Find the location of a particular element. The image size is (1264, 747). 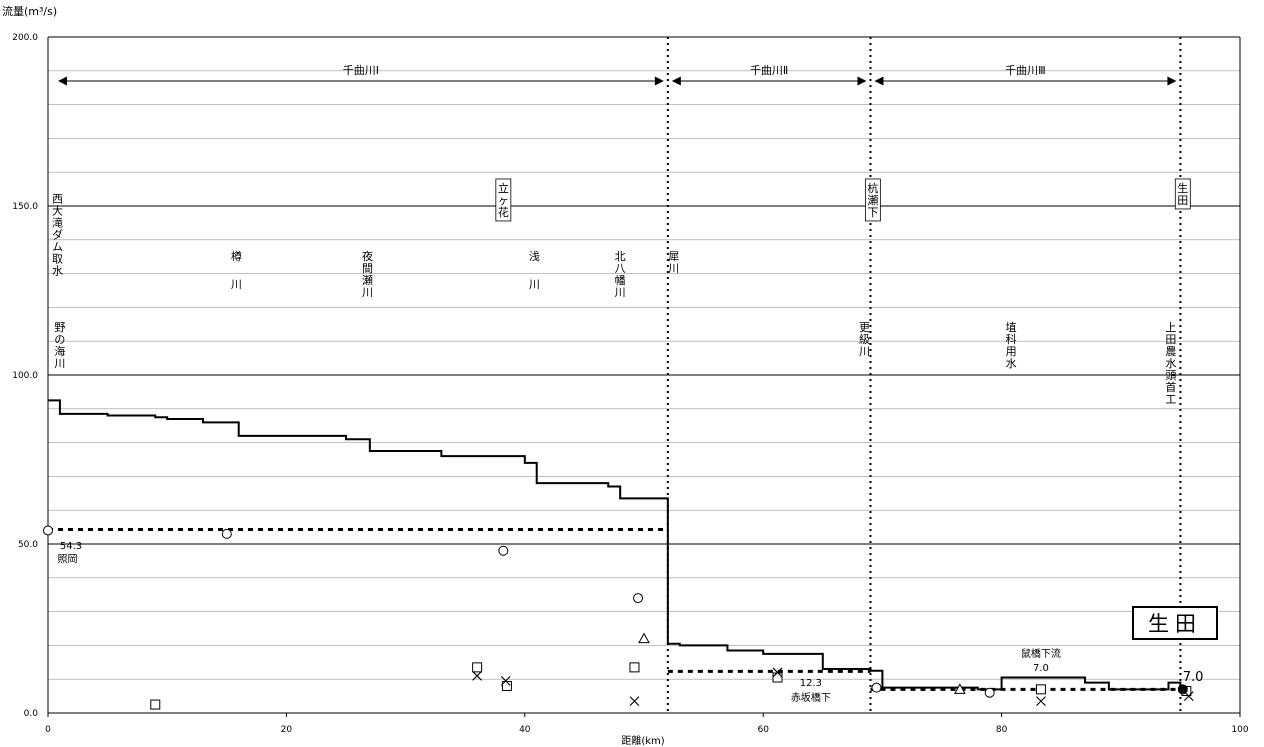

boxed-station-label: 杭瀬下 is located at coordinates (872, 200).